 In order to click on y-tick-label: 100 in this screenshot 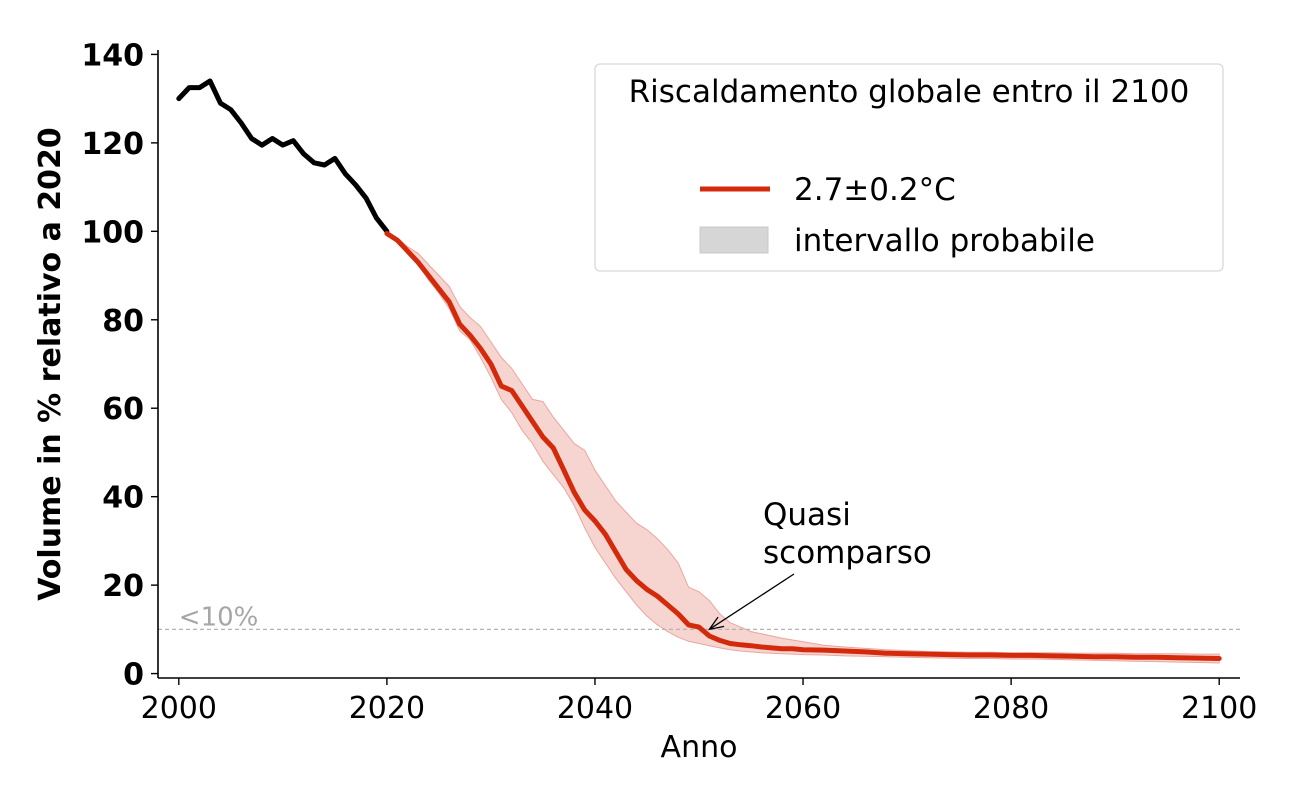, I will do `click(112, 232)`.